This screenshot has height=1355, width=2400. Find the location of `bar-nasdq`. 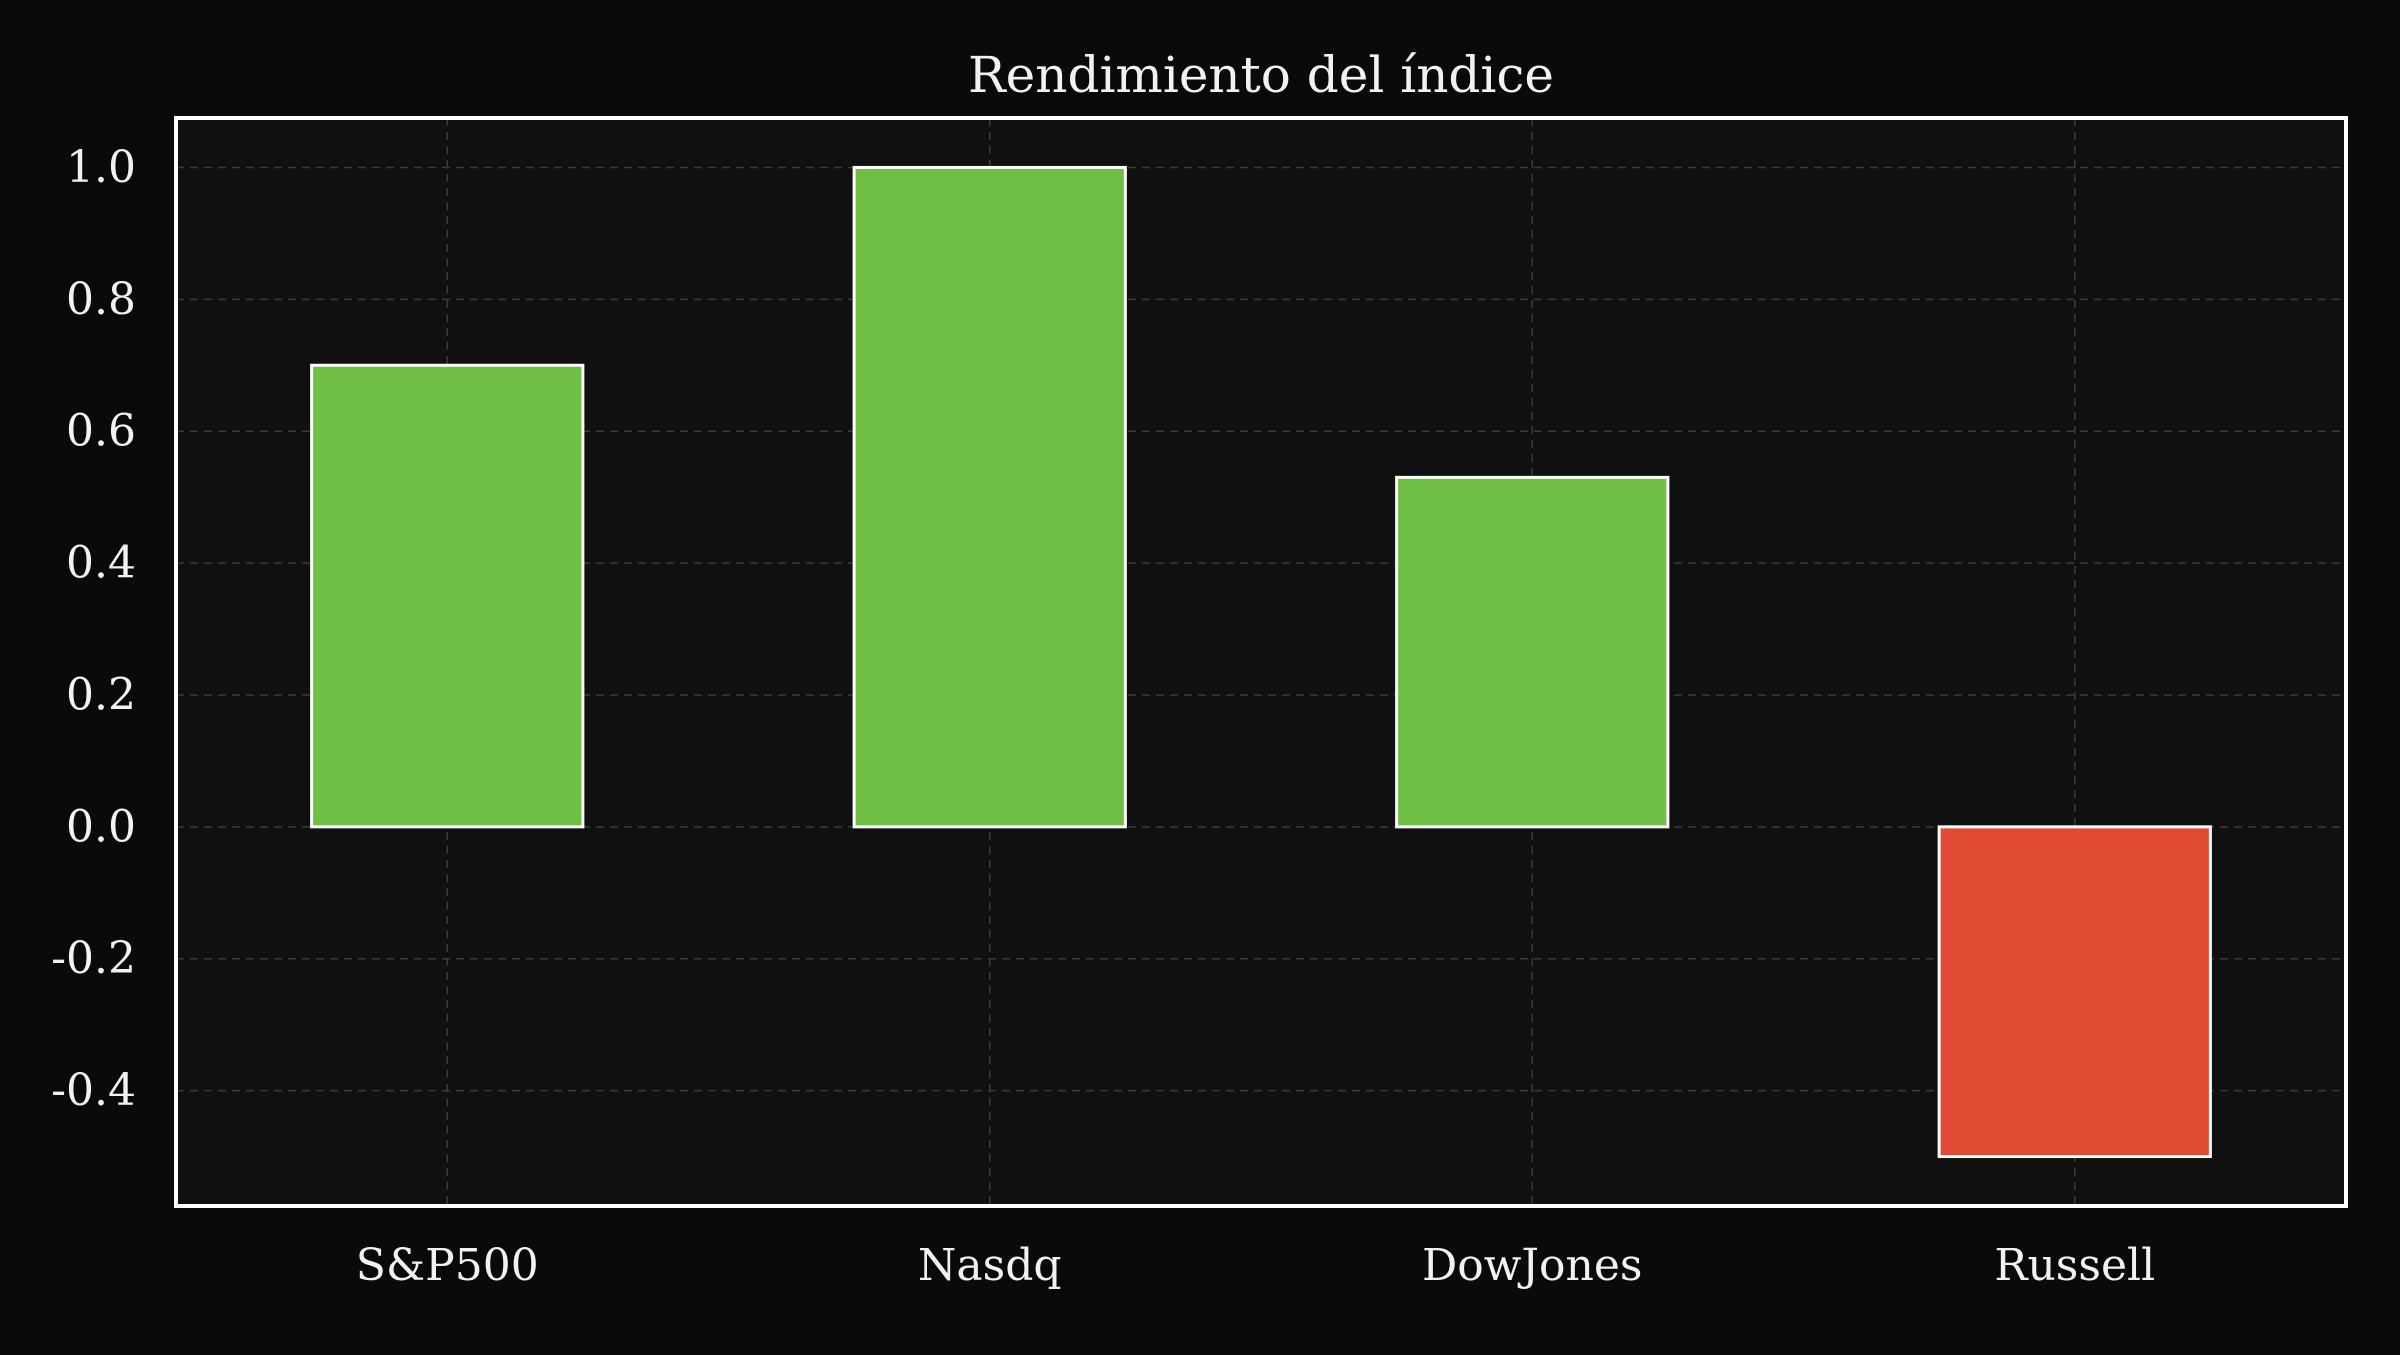

bar-nasdq is located at coordinates (989, 497).